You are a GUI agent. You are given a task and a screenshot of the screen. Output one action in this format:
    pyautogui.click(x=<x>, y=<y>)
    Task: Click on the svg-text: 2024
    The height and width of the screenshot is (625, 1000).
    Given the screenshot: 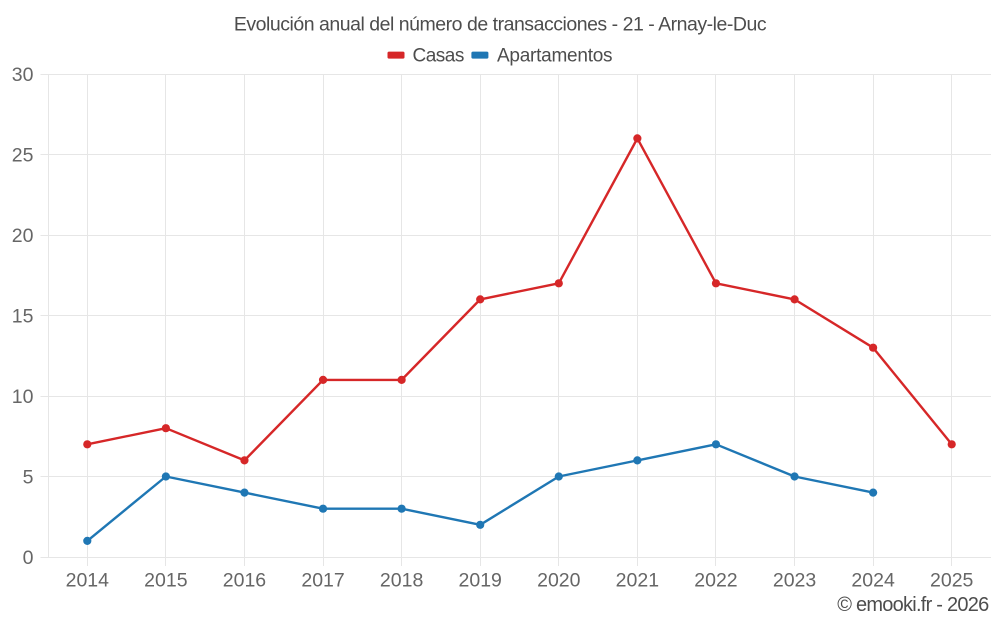 What is the action you would take?
    pyautogui.click(x=873, y=581)
    